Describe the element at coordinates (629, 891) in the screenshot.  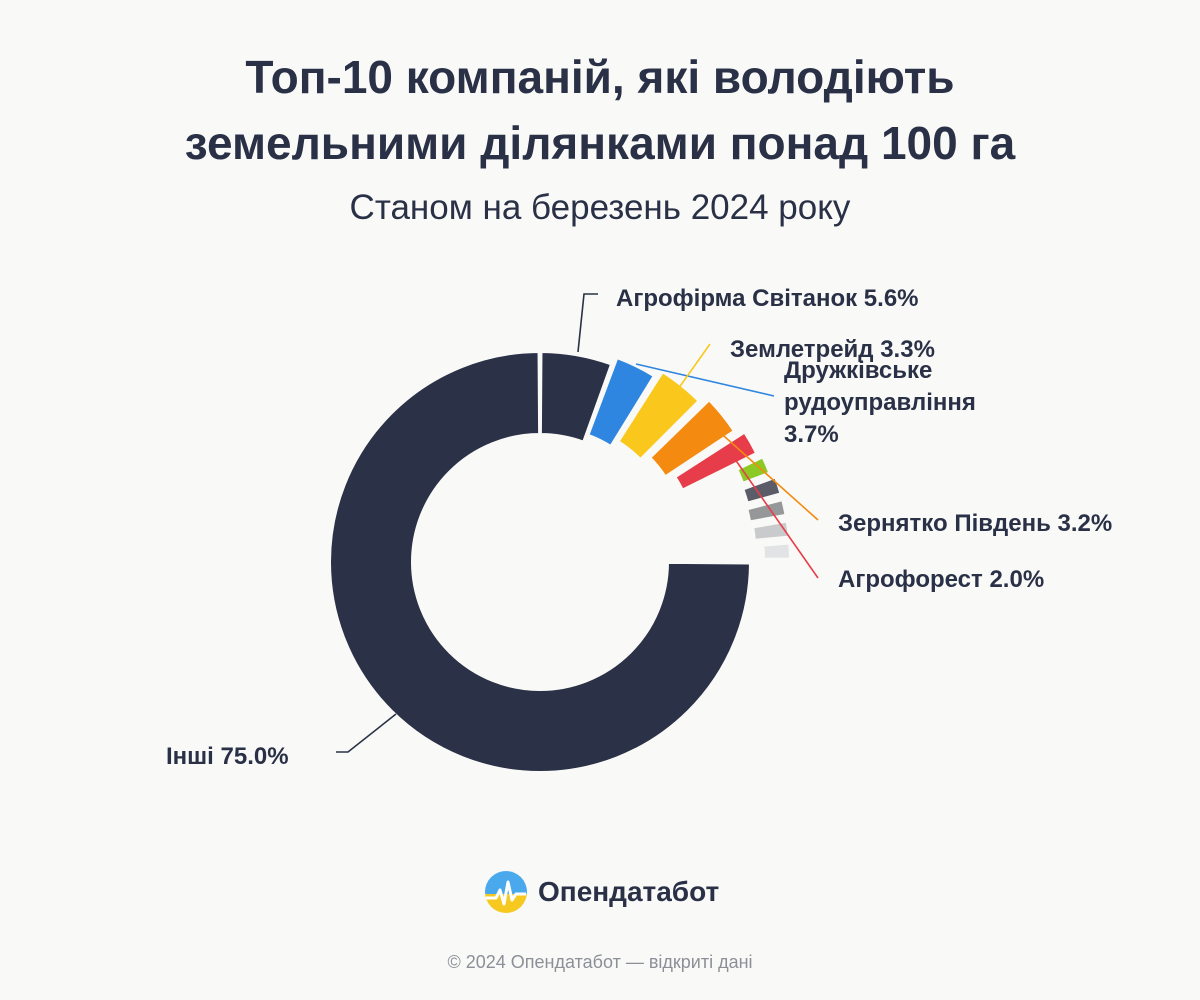
I see `logo-text: Опендатабот` at that location.